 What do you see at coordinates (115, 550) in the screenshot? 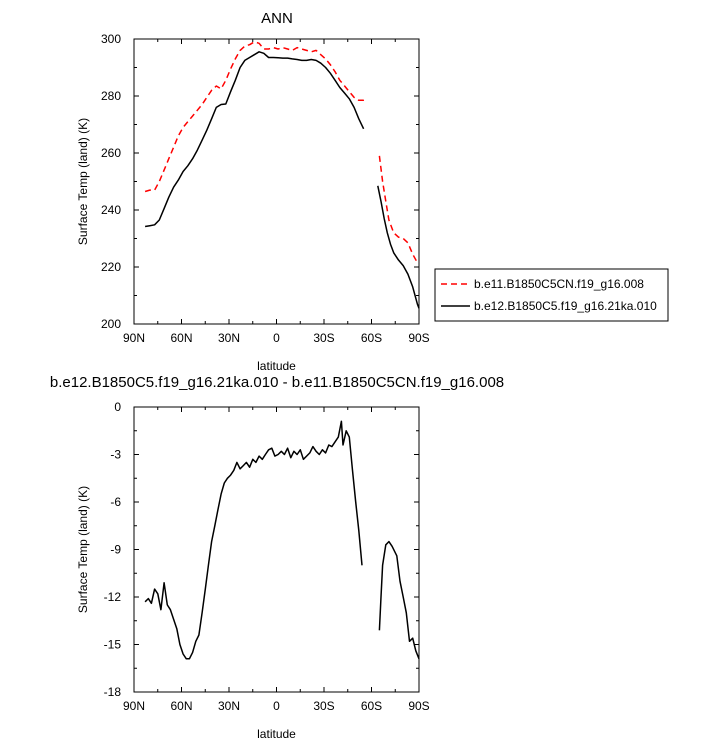
I see `bottom-chart-y-tick-label: -9` at bounding box center [115, 550].